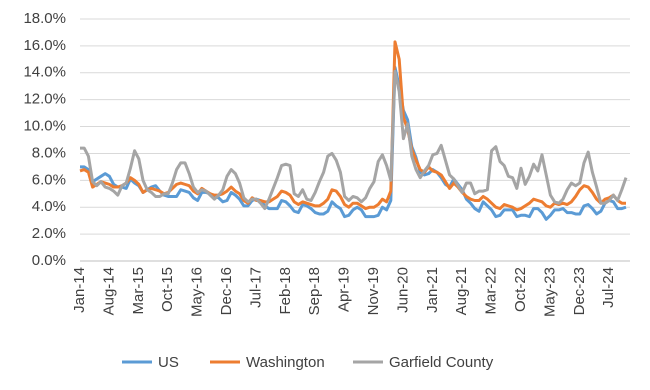 This screenshot has width=650, height=390. I want to click on legend-label: Washington, so click(285, 362).